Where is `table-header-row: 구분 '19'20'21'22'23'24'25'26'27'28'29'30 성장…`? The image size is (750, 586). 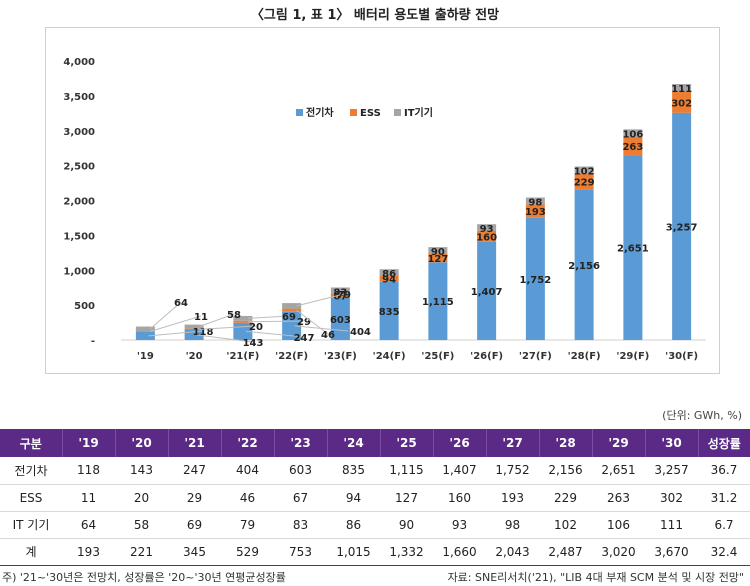 table-header-row: 구분 '19'20'21'22'23'24'25'26'27'28'29'30 성장… is located at coordinates (375, 443).